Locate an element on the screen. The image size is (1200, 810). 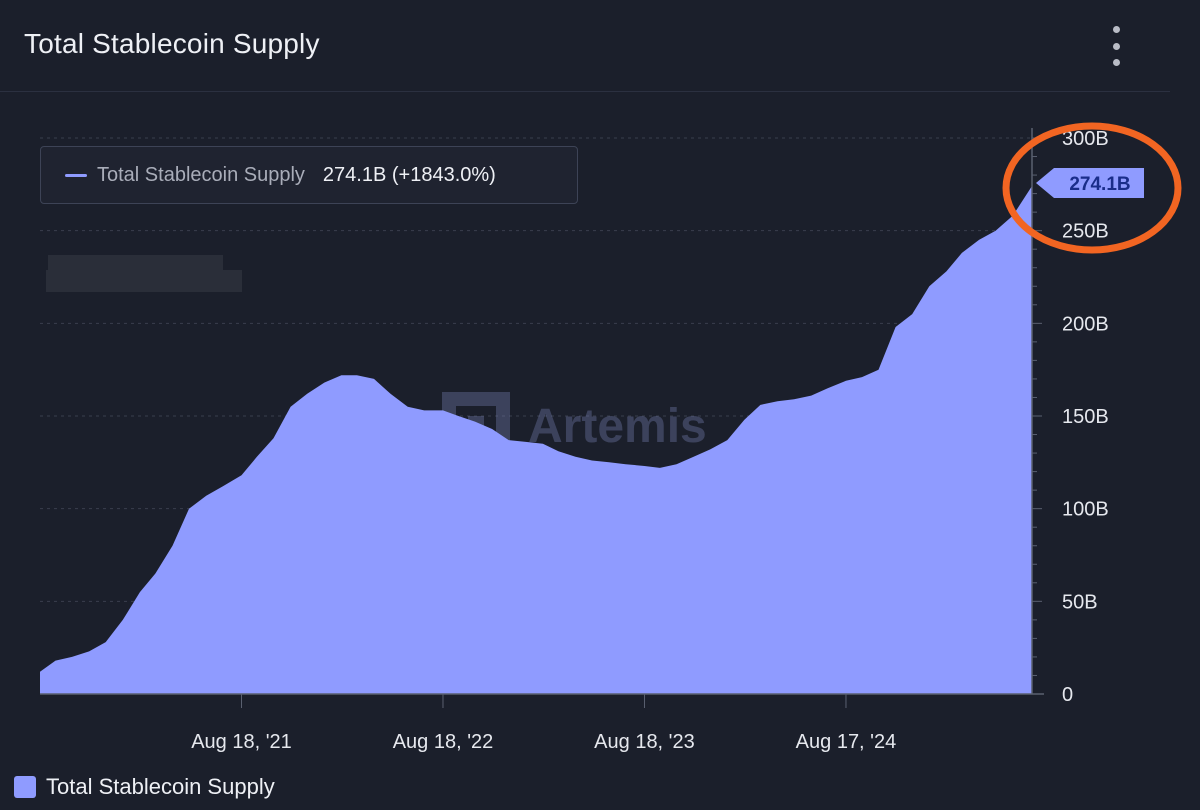
x-tick-label: Aug 18, '22 is located at coordinates (443, 742).